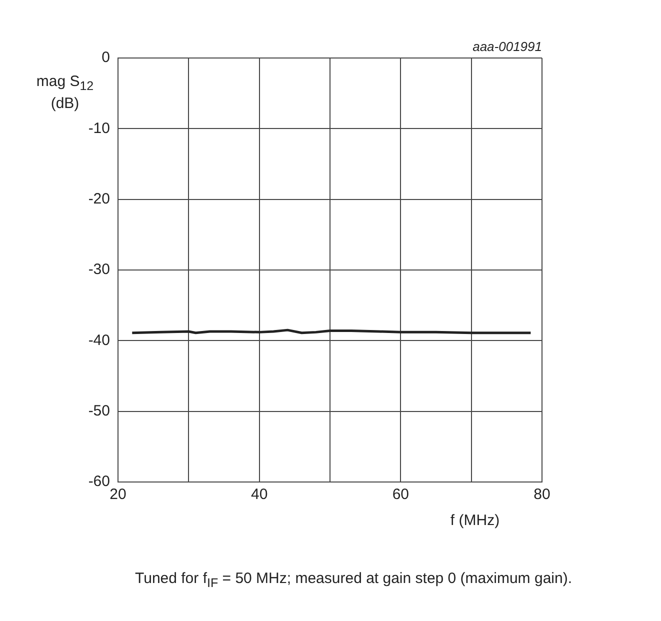 This screenshot has width=661, height=621. Describe the element at coordinates (507, 47) in the screenshot. I see `text: aaa-001991` at that location.